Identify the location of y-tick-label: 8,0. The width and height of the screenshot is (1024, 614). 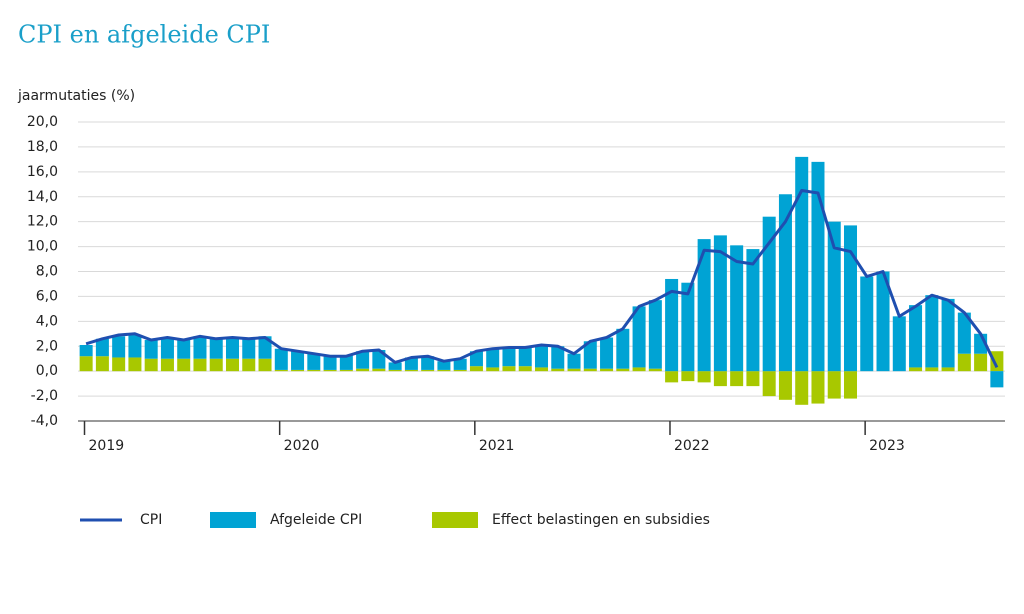
(47, 272).